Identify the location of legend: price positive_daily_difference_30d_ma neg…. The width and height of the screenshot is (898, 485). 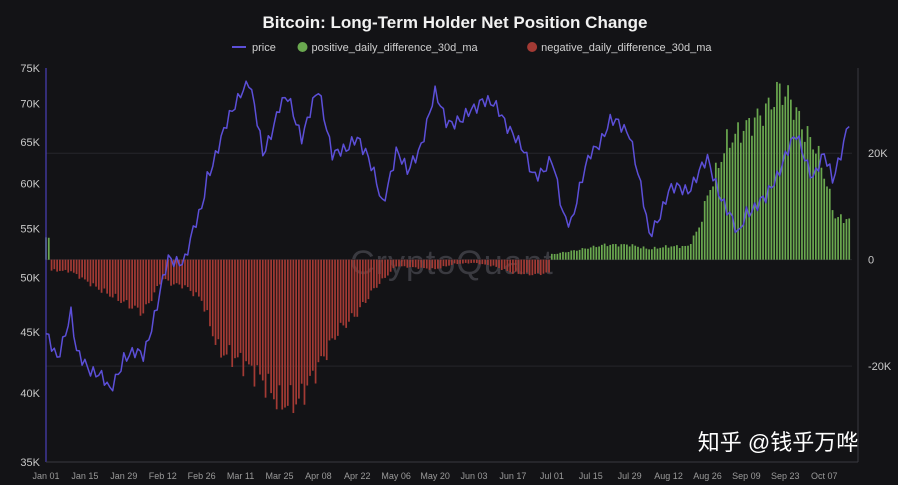
(472, 48).